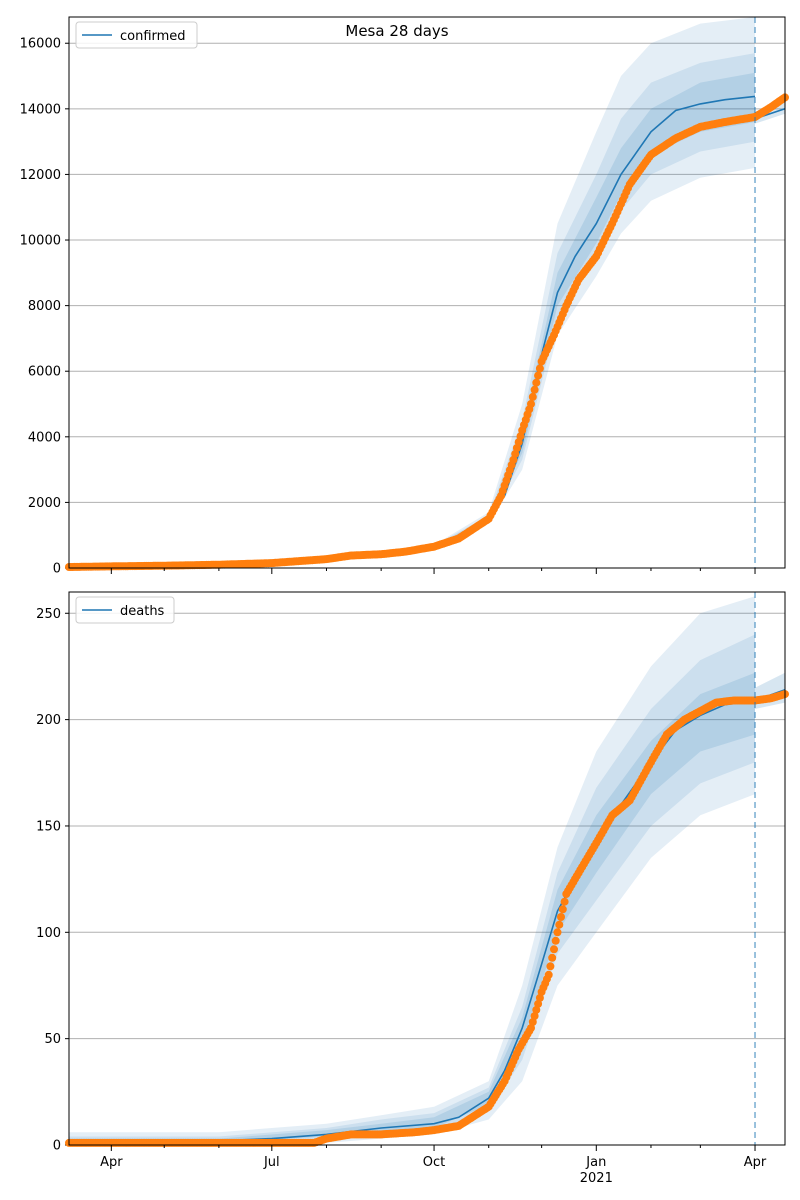 Image resolution: width=800 pixels, height=1200 pixels. What do you see at coordinates (52, 1039) in the screenshot?
I see `y-tick-label: 50` at bounding box center [52, 1039].